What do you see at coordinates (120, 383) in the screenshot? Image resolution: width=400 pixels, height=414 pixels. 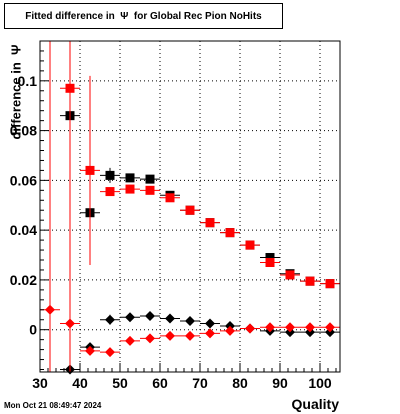 I see `x-tick-label: 50` at bounding box center [120, 383].